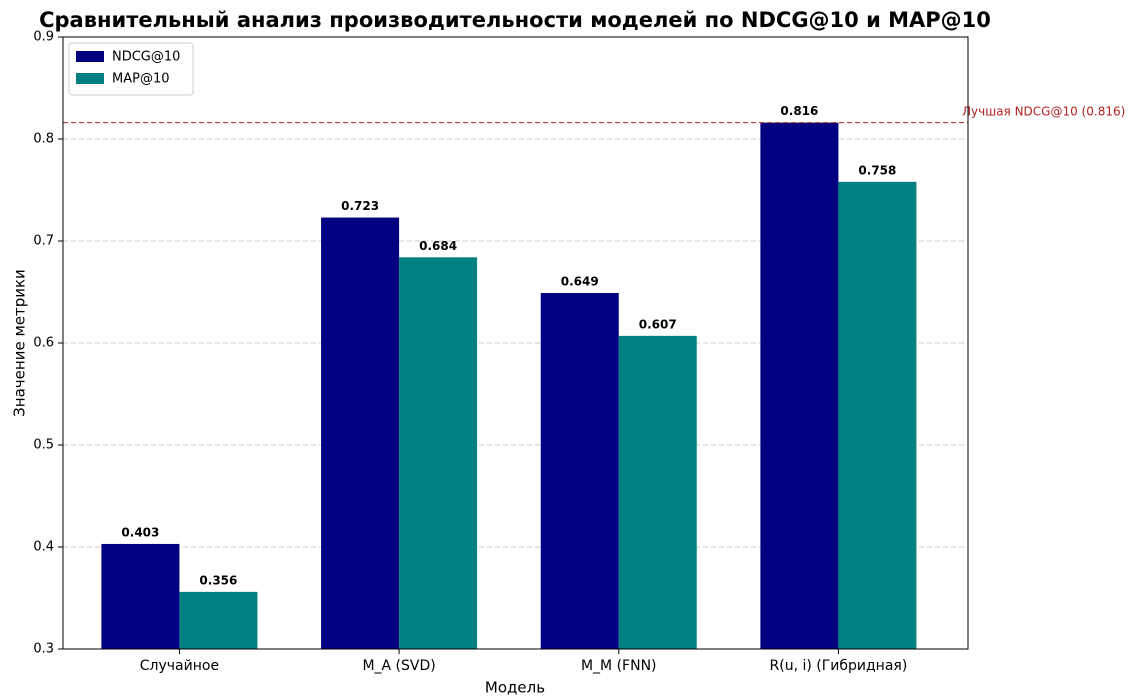 The width and height of the screenshot is (1128, 698). What do you see at coordinates (146, 57) in the screenshot?
I see `legend-label: NDCG@10` at bounding box center [146, 57].